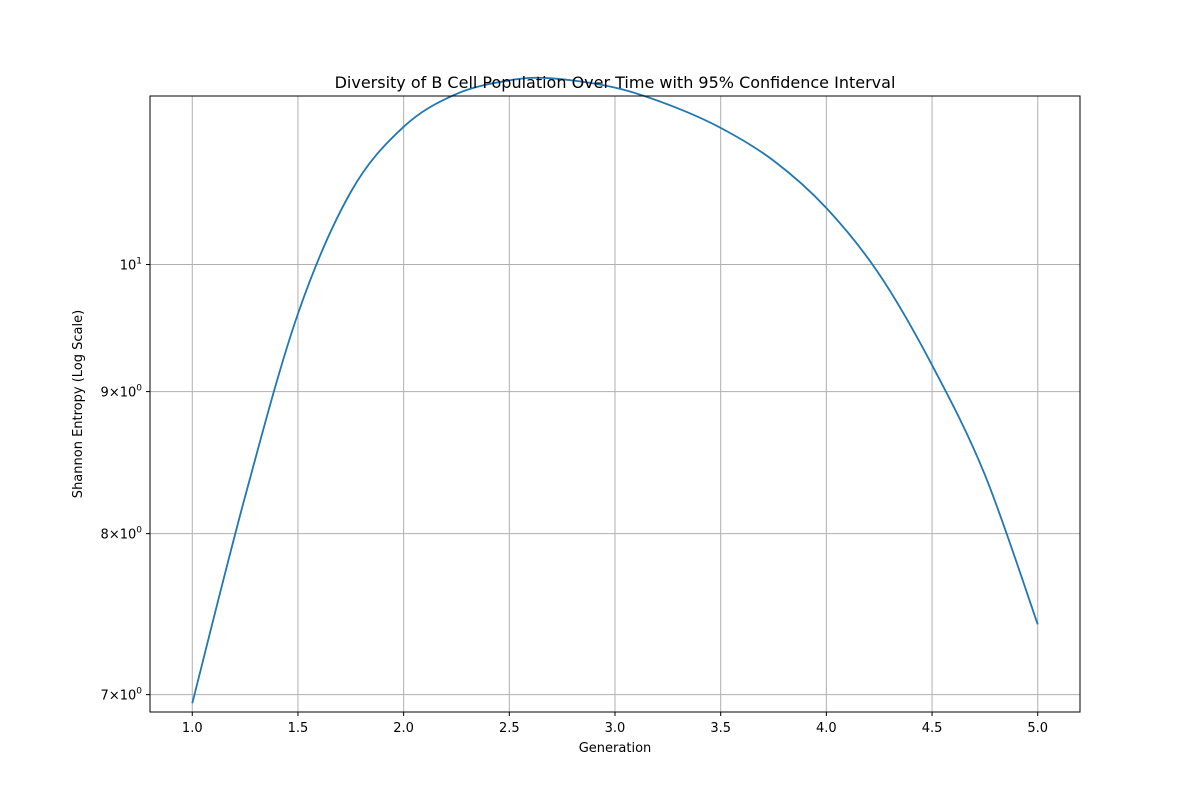 The width and height of the screenshot is (1200, 805). I want to click on y-tick-label: 9×100, so click(122, 392).